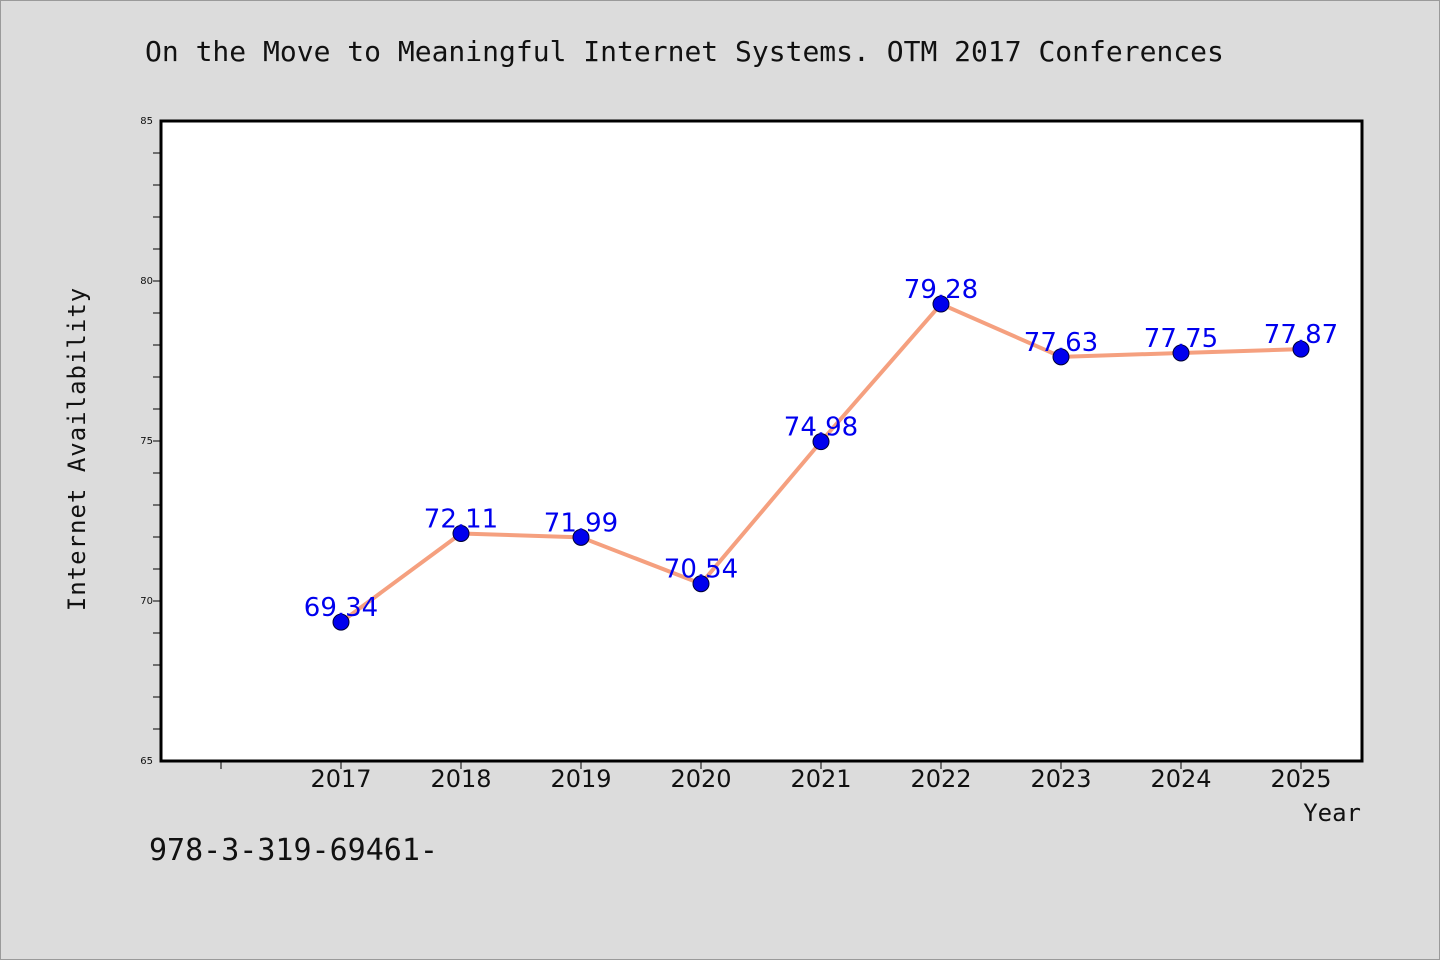 Image resolution: width=1440 pixels, height=960 pixels. Describe the element at coordinates (821, 428) in the screenshot. I see `data-label: 74.98` at that location.